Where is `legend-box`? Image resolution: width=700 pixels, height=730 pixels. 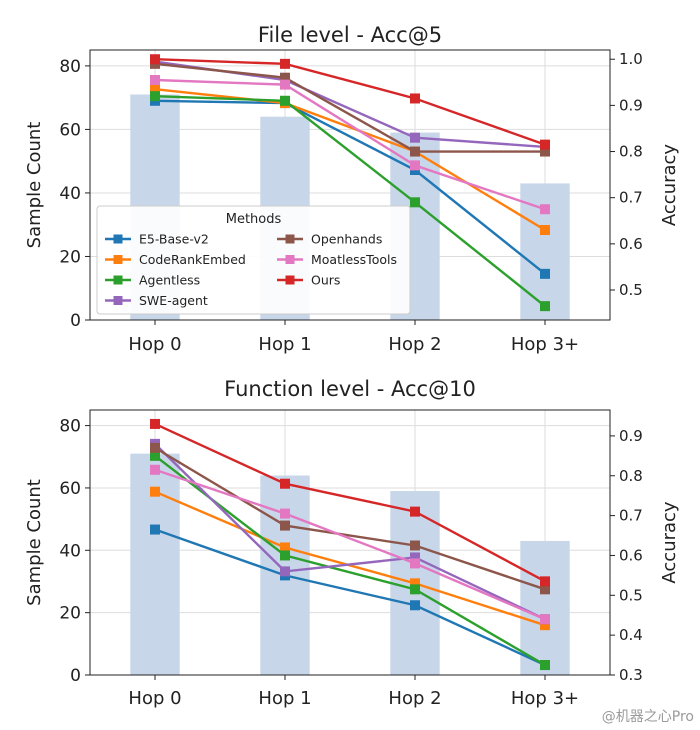
legend-box is located at coordinates (253, 260).